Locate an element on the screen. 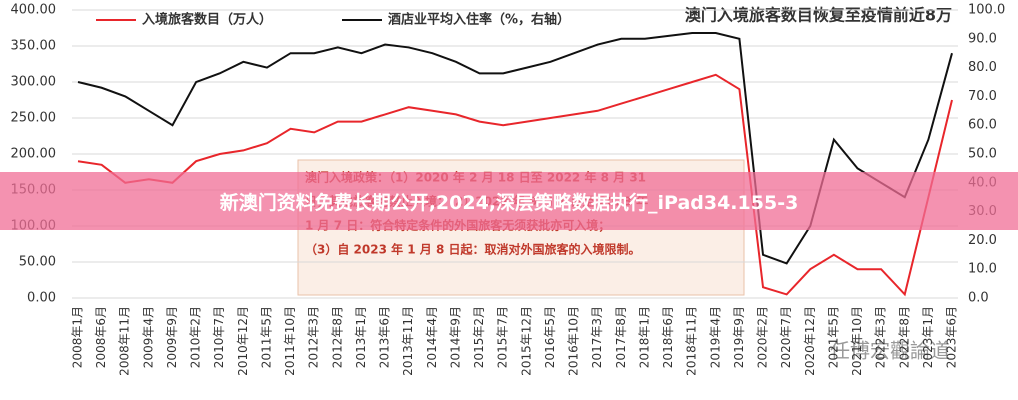  x-tick-label: 2008年6月 is located at coordinates (101, 337).